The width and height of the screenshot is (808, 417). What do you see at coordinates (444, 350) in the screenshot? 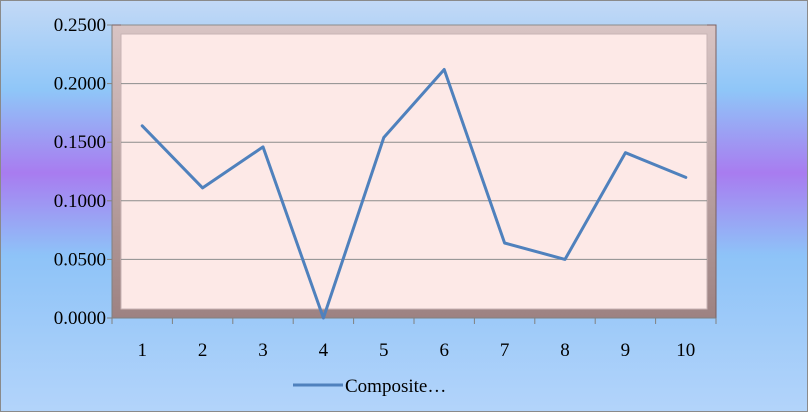
I see `x-tick-label: 6` at bounding box center [444, 350].